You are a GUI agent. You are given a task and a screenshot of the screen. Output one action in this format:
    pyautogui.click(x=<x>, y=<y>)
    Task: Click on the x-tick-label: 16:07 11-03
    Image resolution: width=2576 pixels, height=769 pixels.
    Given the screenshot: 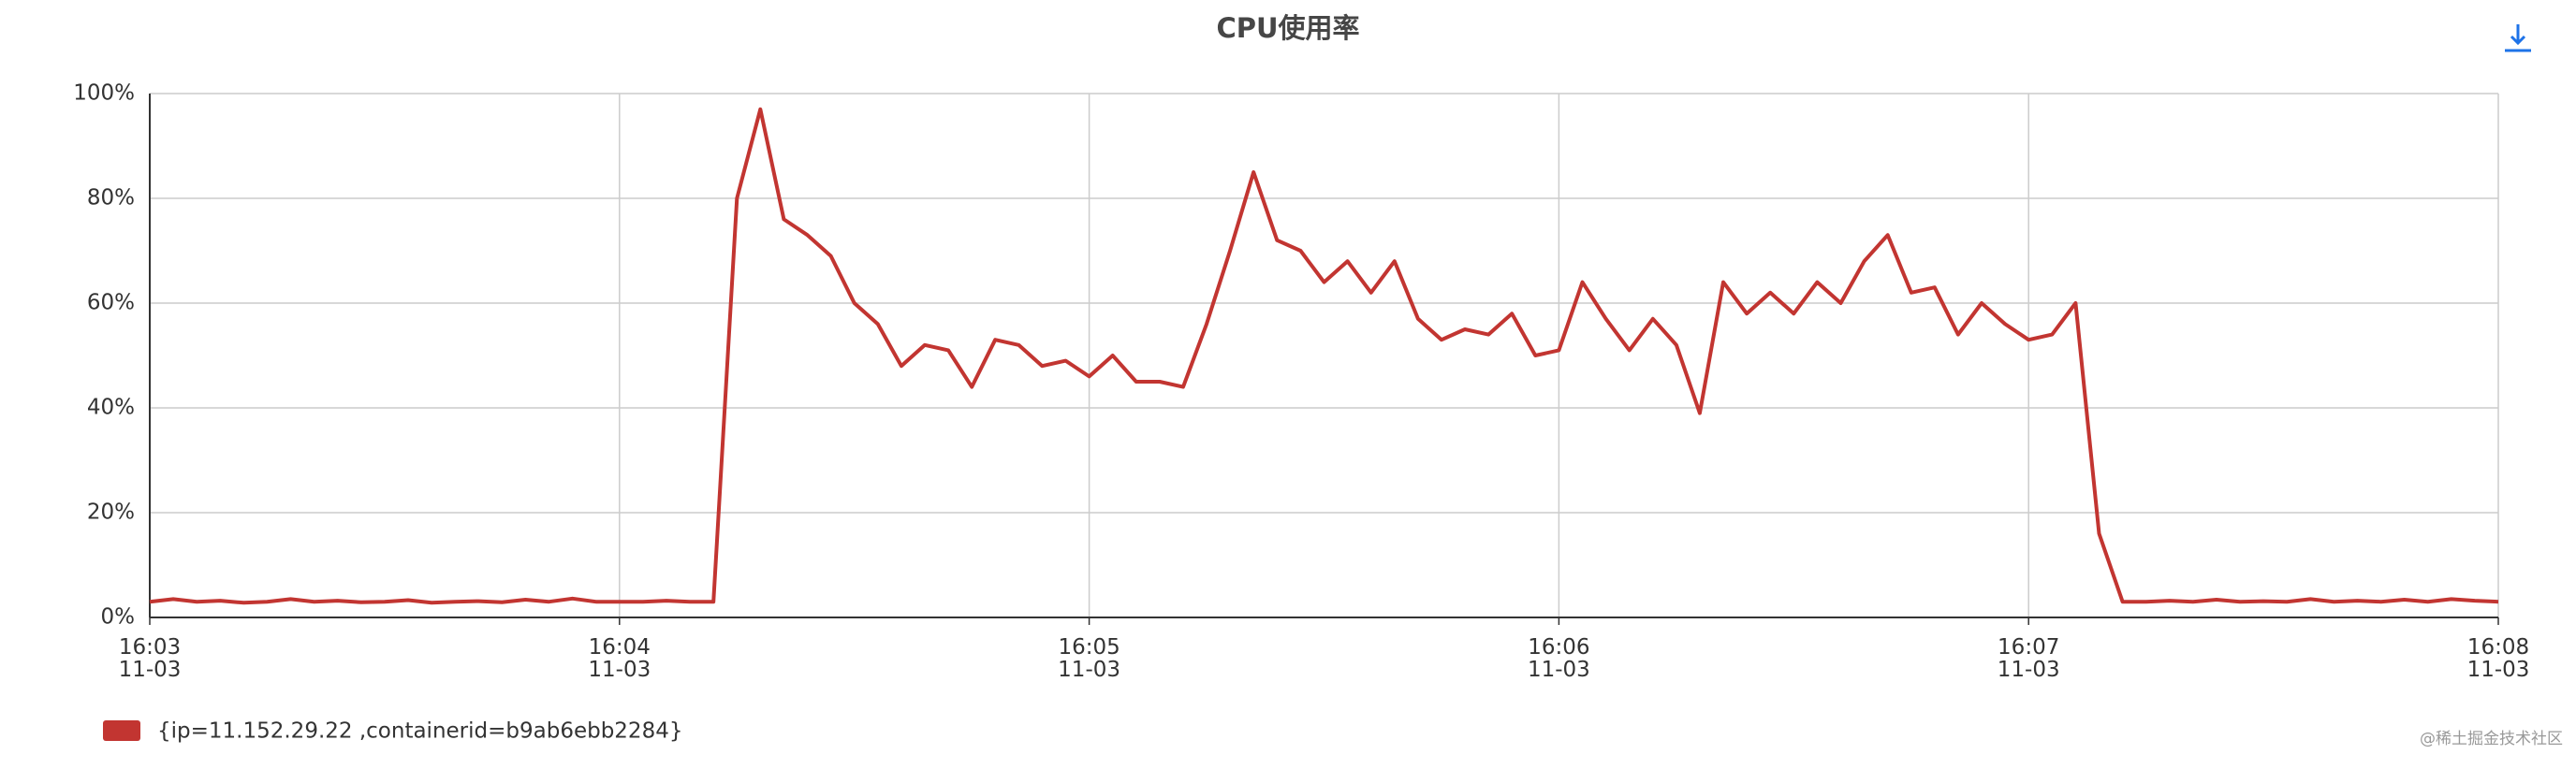 What is the action you would take?
    pyautogui.click(x=2029, y=659)
    